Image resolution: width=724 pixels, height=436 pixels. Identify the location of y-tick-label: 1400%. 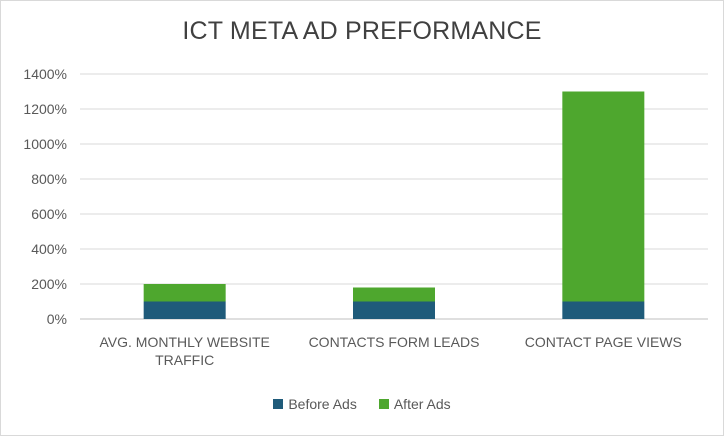
(45, 74).